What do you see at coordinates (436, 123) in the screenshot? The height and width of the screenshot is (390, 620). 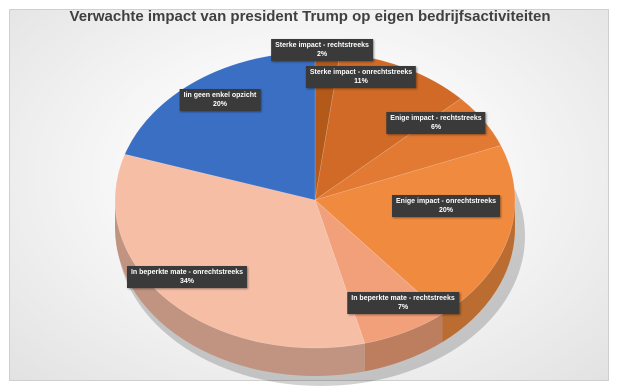 I see `data-label-2: Enige impact - rechtstreeks 6%` at bounding box center [436, 123].